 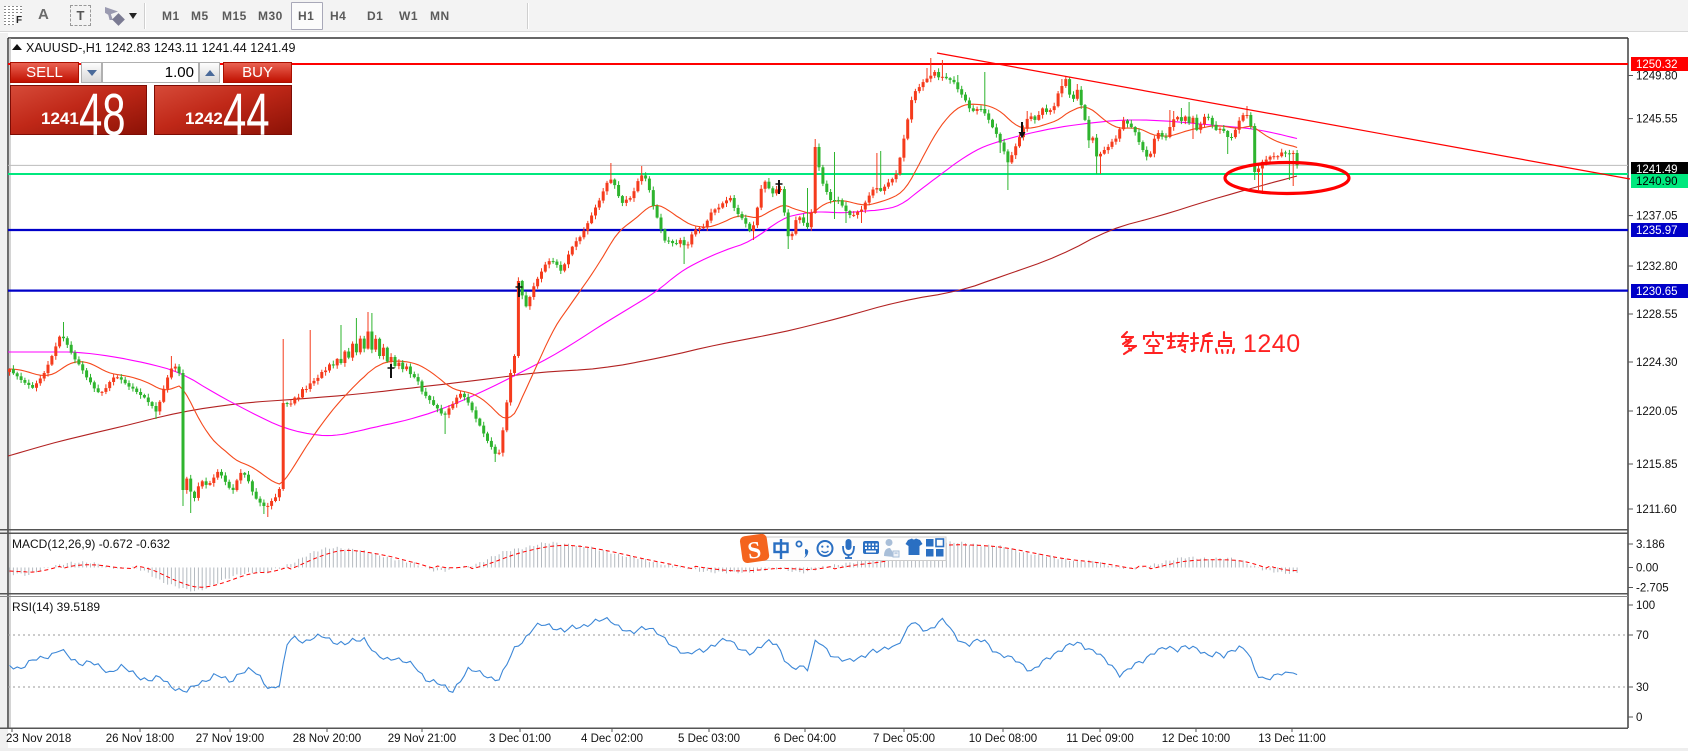 What do you see at coordinates (1657, 412) in the screenshot?
I see `svg-text: 1220.05` at bounding box center [1657, 412].